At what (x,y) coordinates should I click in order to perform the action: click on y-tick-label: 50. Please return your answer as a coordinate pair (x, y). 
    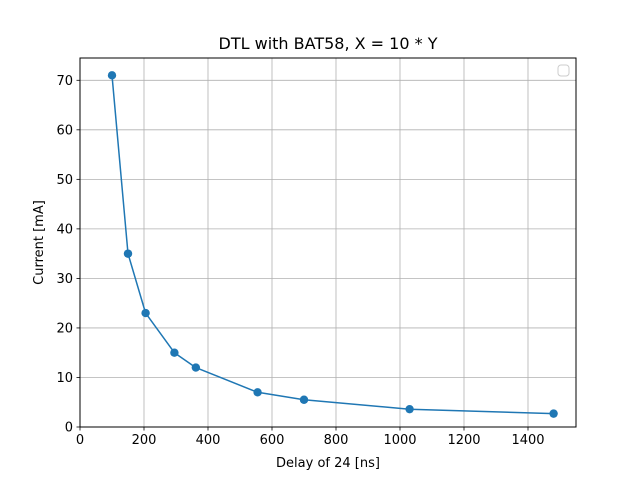
    Looking at the image, I should click on (64, 180).